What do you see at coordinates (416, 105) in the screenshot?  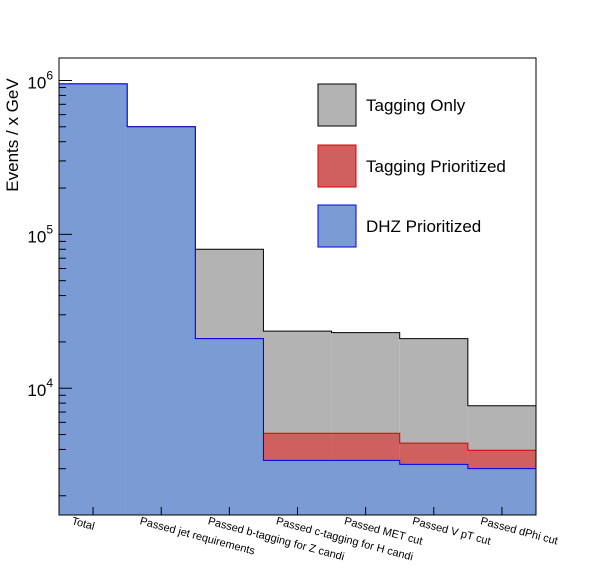 I see `legend-label: Tagging Only` at bounding box center [416, 105].